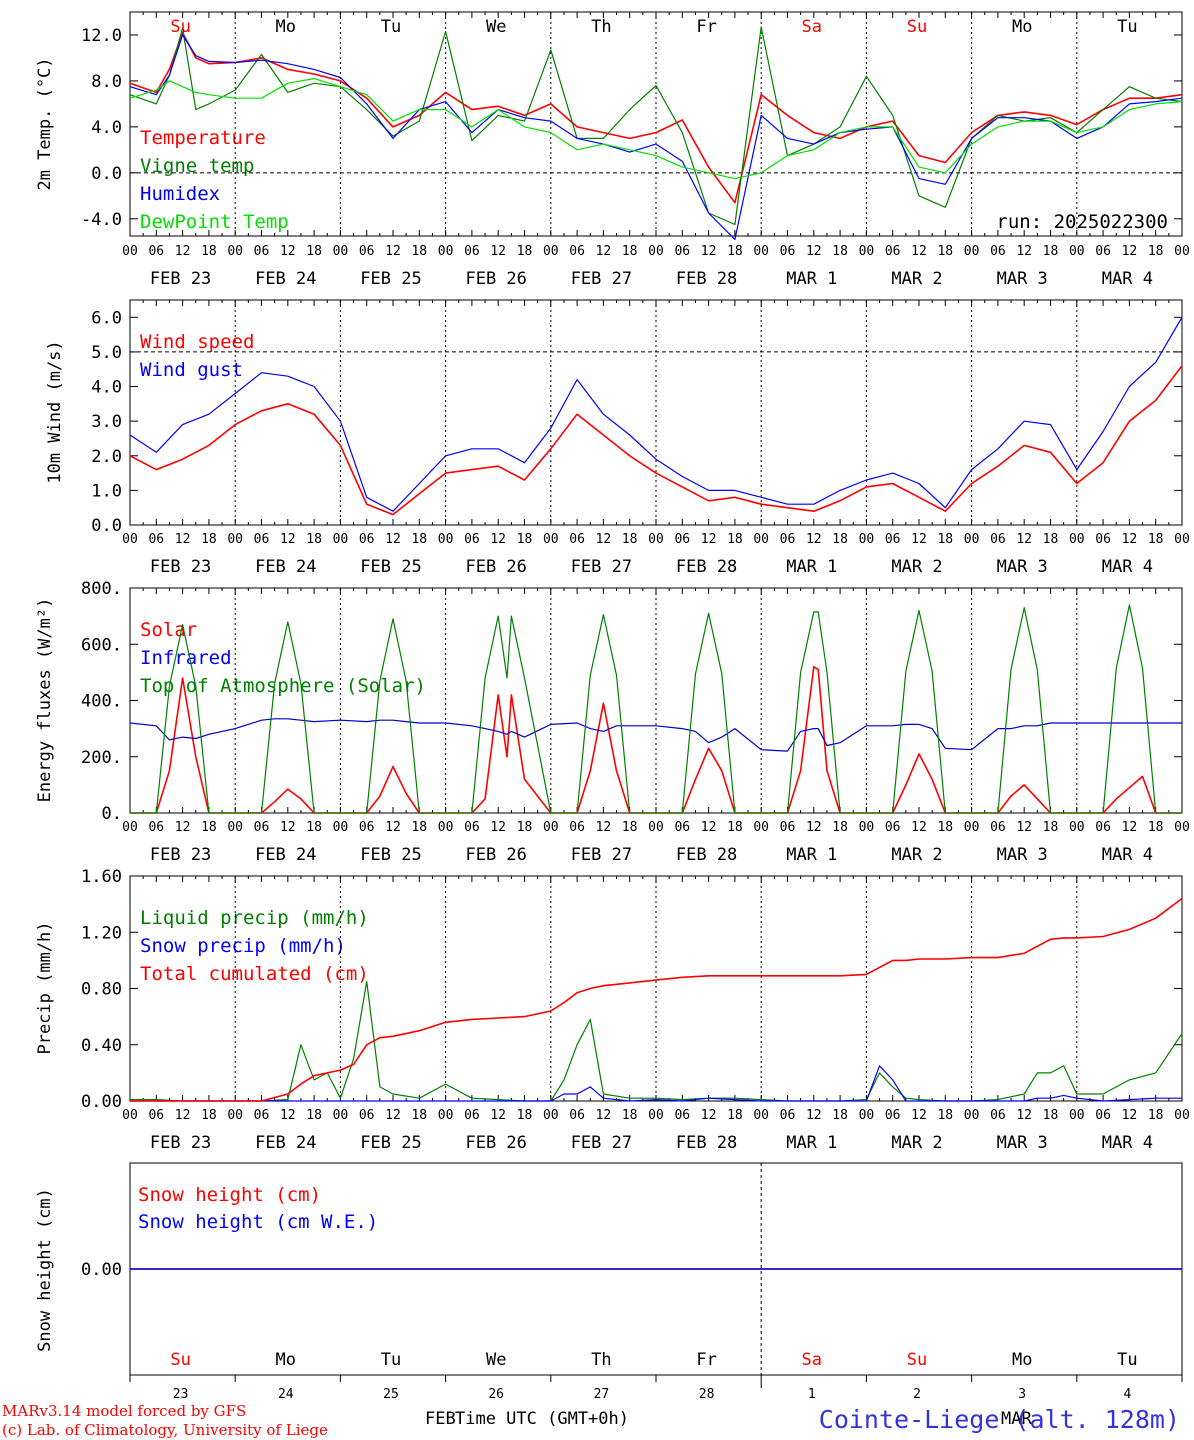 Image resolution: width=1194 pixels, height=1440 pixels. What do you see at coordinates (106, 318) in the screenshot?
I see `y-tick-label: 6.0` at bounding box center [106, 318].